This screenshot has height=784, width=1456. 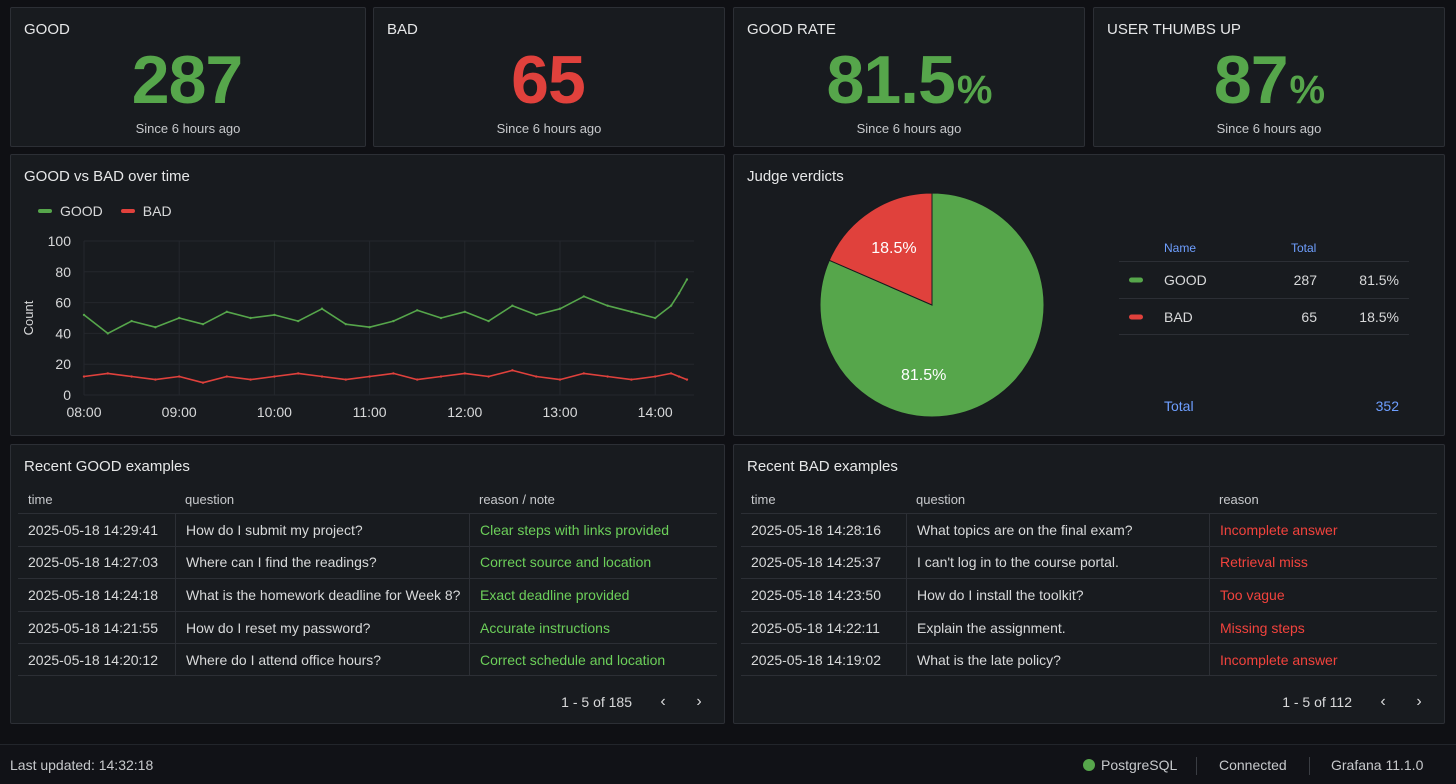 What do you see at coordinates (549, 77) in the screenshot?
I see `stat-panel-bad: BAD 65 Since 6 hours ago` at bounding box center [549, 77].